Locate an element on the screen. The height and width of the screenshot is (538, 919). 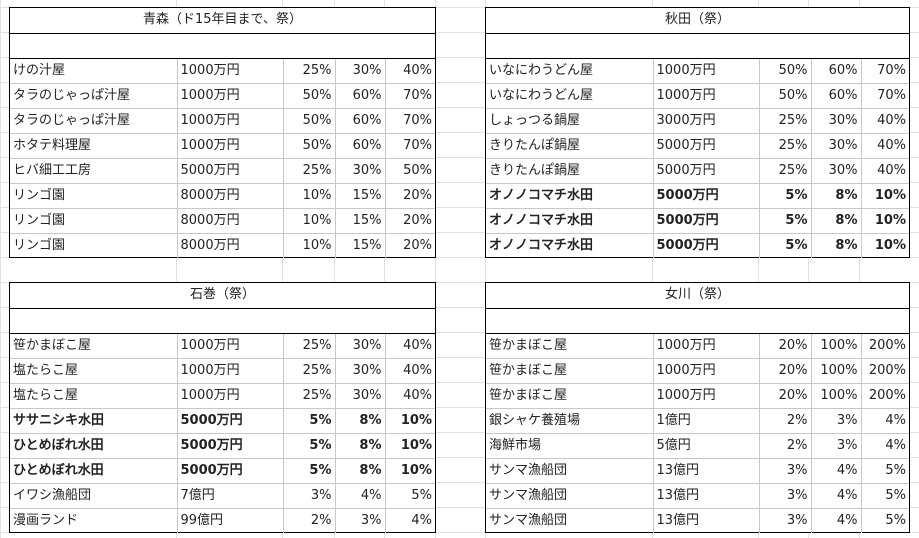
table-title: 女川（祭） is located at coordinates (697, 296).